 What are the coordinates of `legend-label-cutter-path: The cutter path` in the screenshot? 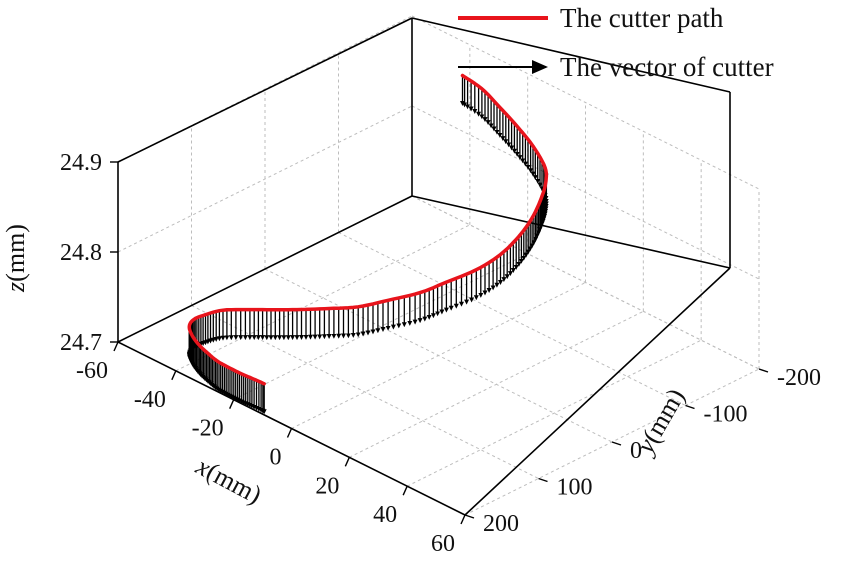 It's located at (642, 18).